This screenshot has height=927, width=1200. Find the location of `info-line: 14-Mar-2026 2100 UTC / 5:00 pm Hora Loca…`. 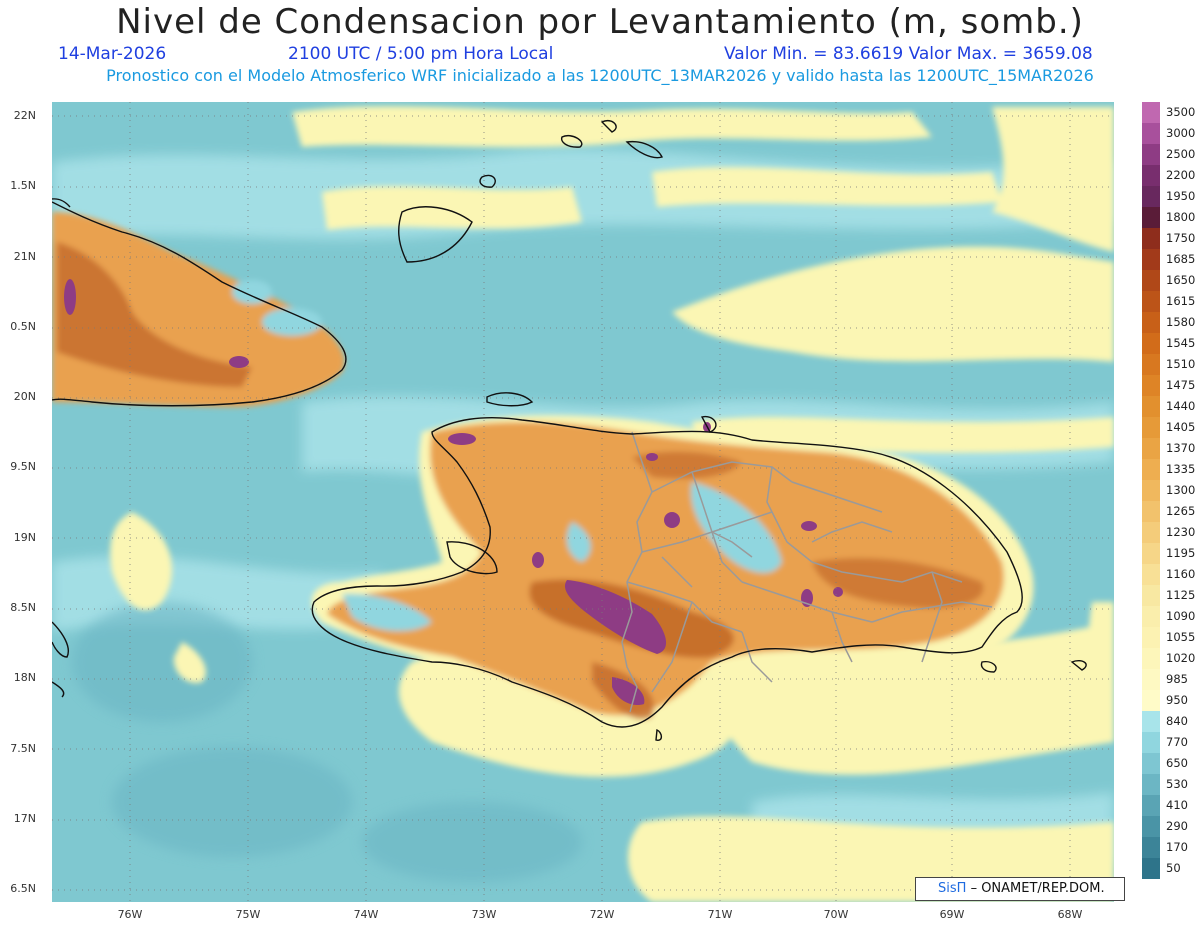

info-line: 14-Mar-2026 2100 UTC / 5:00 pm Hora Loca… is located at coordinates (600, 55).